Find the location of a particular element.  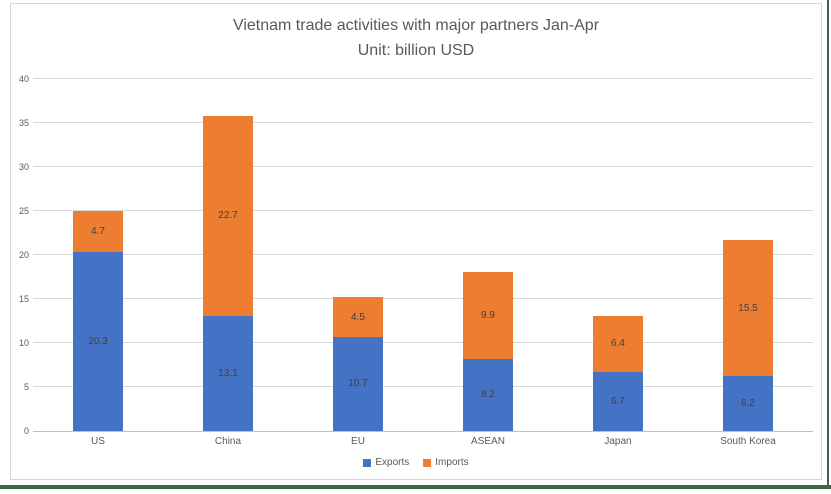

bar-segment-exports-us: 20.3 is located at coordinates (98, 341).